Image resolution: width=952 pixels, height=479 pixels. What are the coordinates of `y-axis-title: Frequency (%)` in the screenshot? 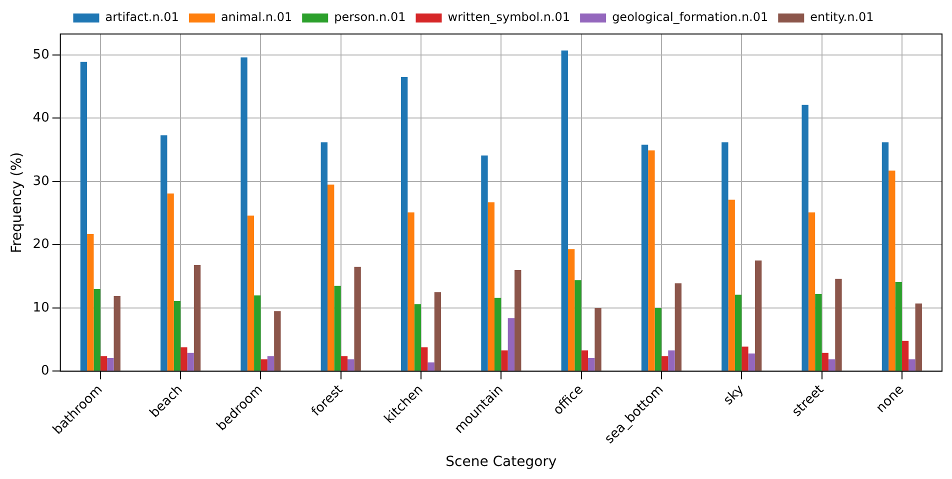 It's located at (17, 203).